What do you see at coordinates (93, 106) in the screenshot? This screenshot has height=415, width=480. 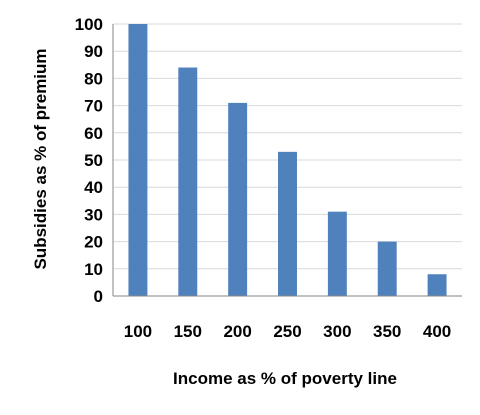 I see `y-tick-label: 70` at bounding box center [93, 106].